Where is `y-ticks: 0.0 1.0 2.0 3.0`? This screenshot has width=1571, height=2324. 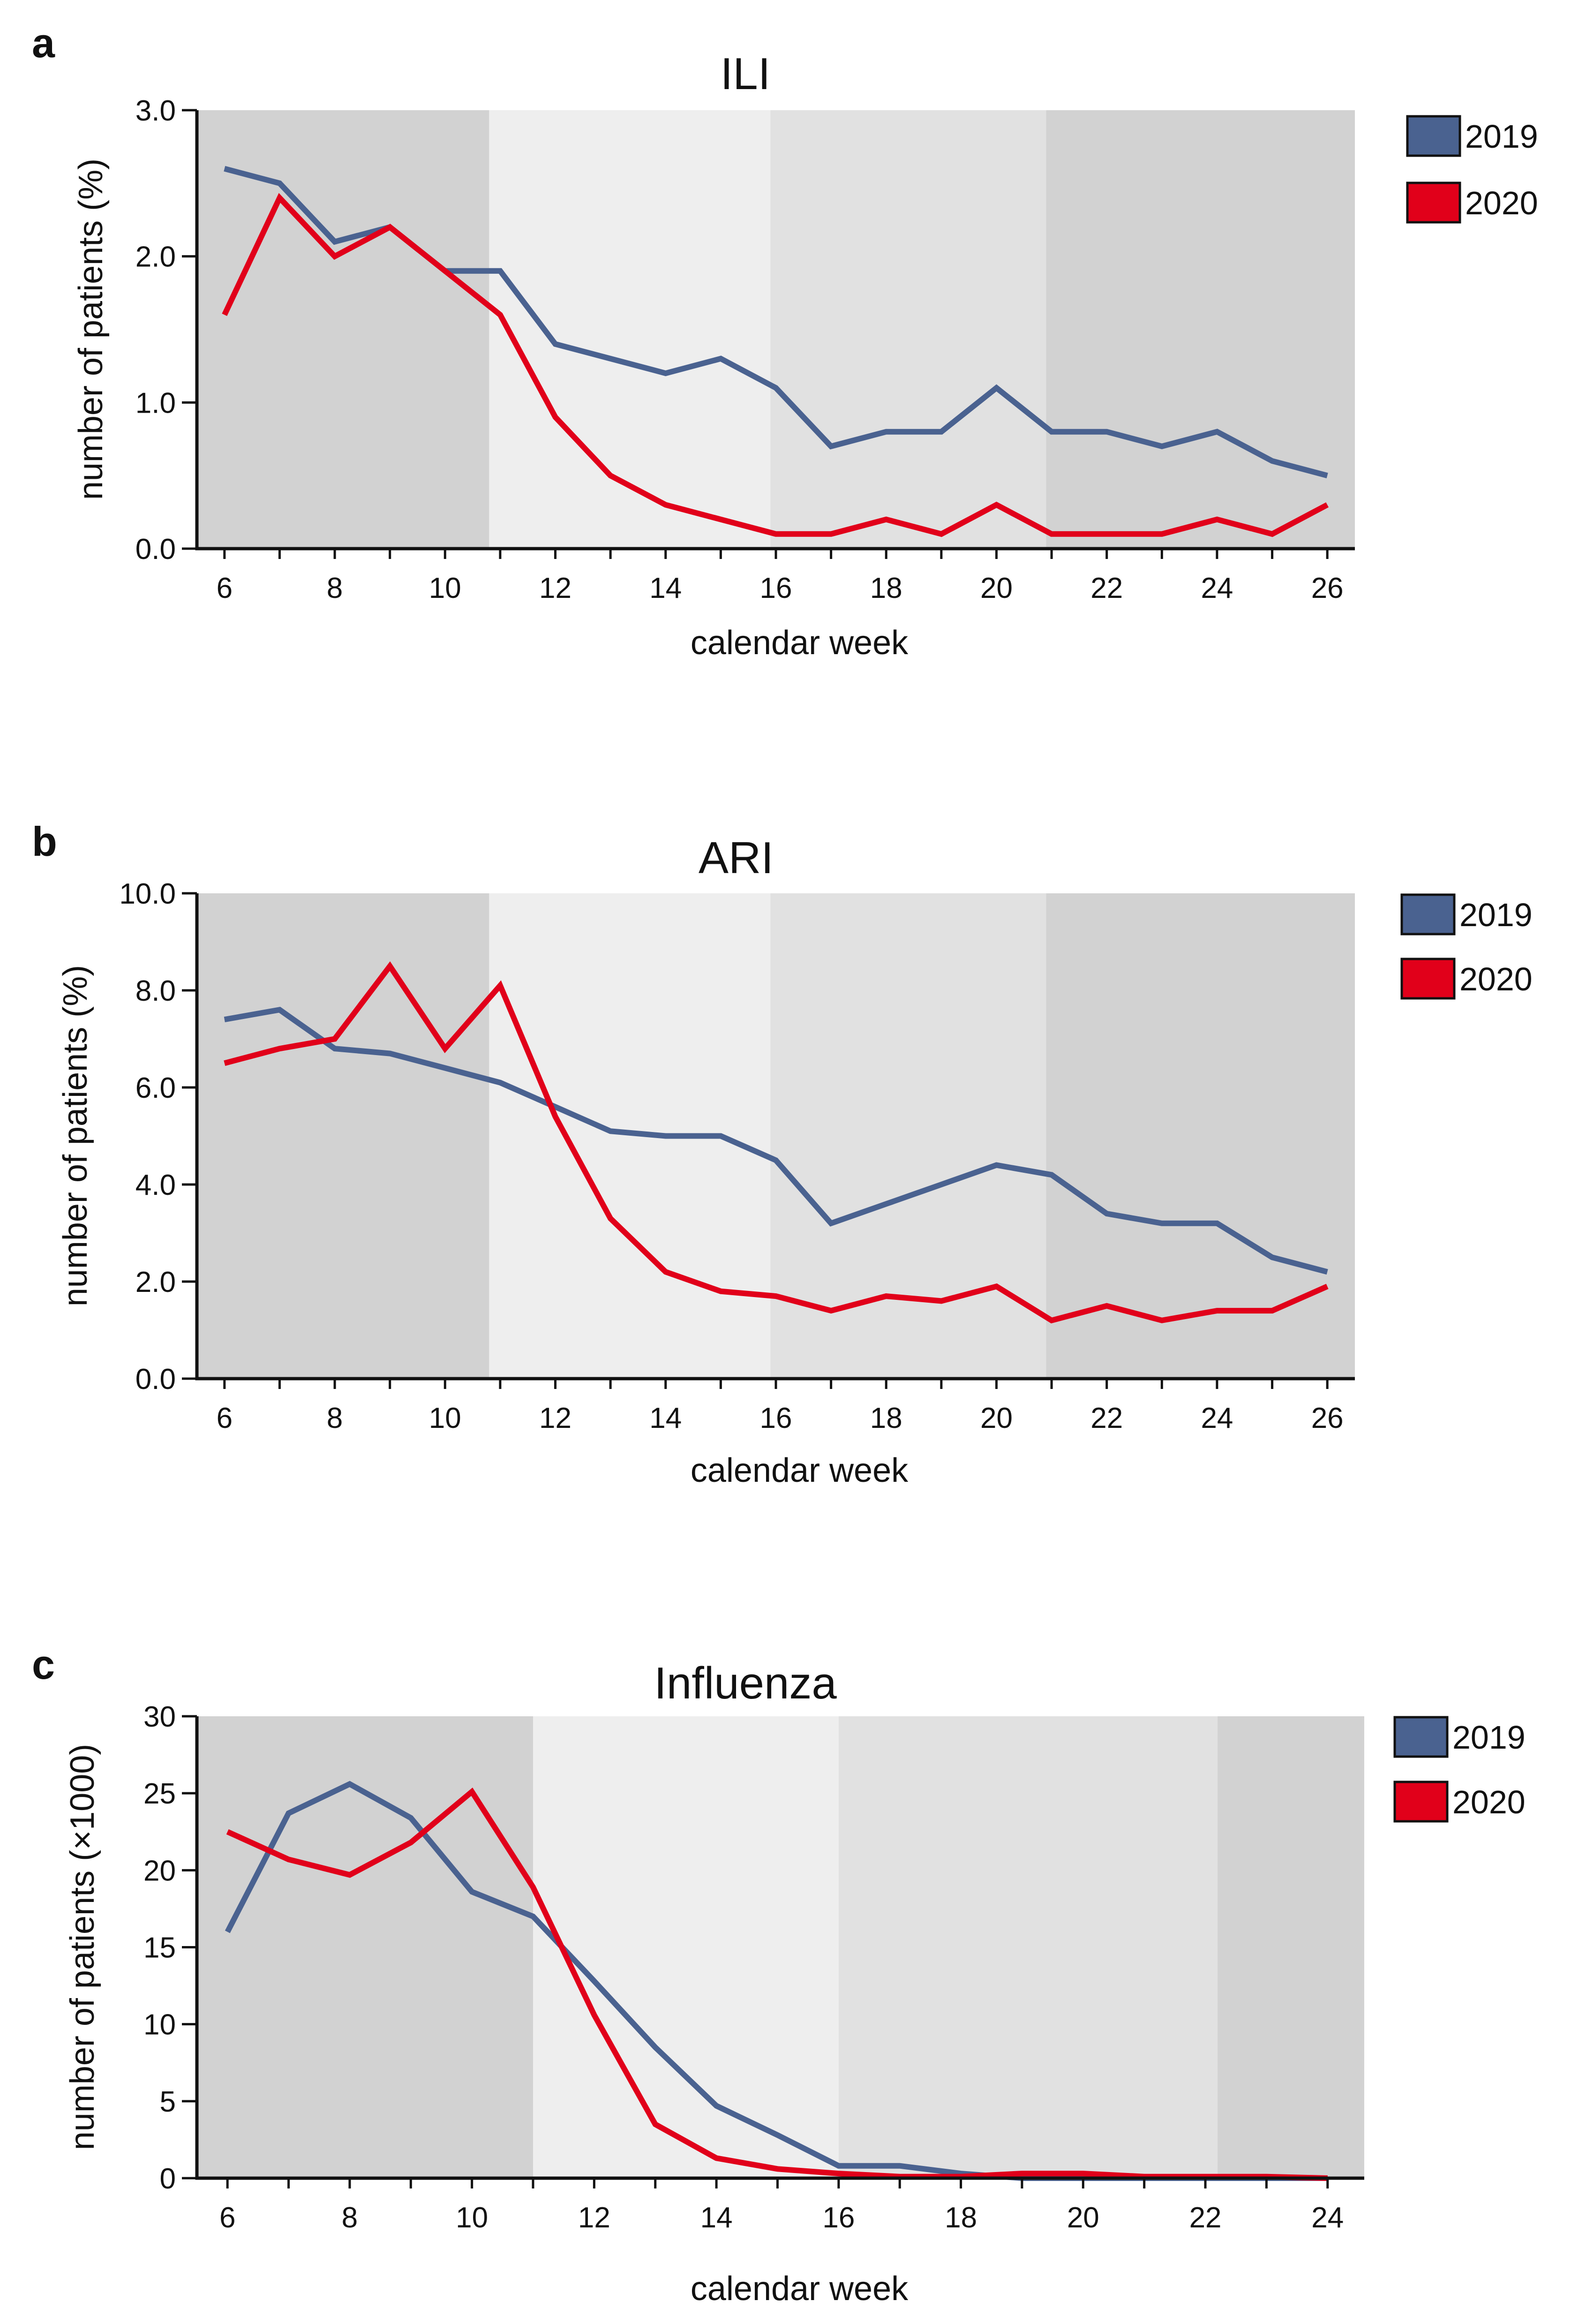
y-ticks: 0.0 1.0 2.0 3.0 is located at coordinates (166, 330).